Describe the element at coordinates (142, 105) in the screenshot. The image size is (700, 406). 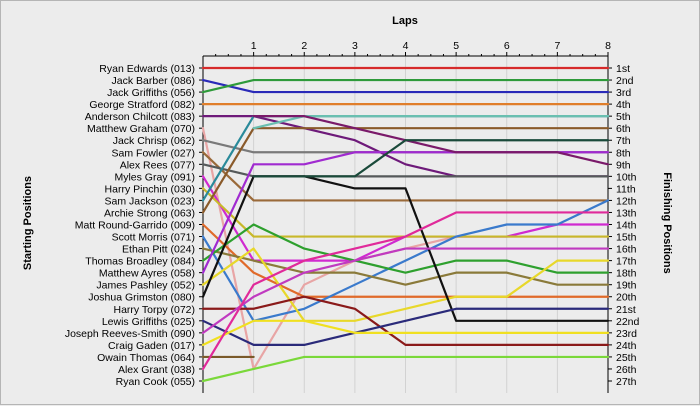
I see `starting-position-label: George Stratford (082)` at that location.